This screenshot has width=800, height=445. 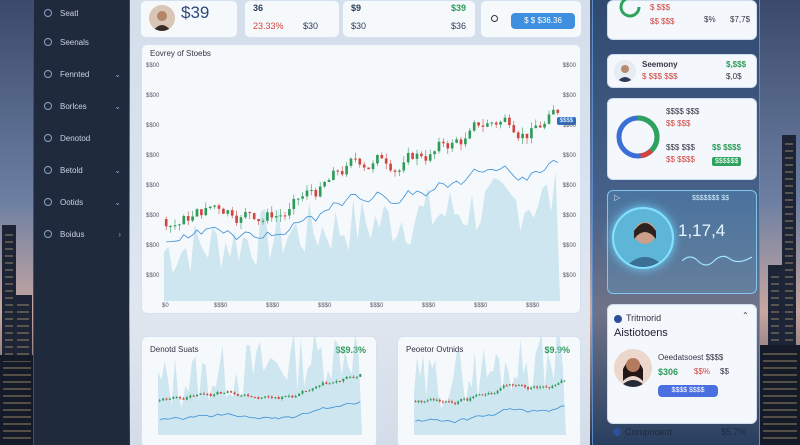 I want to click on person-button: $$$$ $$$$, so click(x=688, y=391).